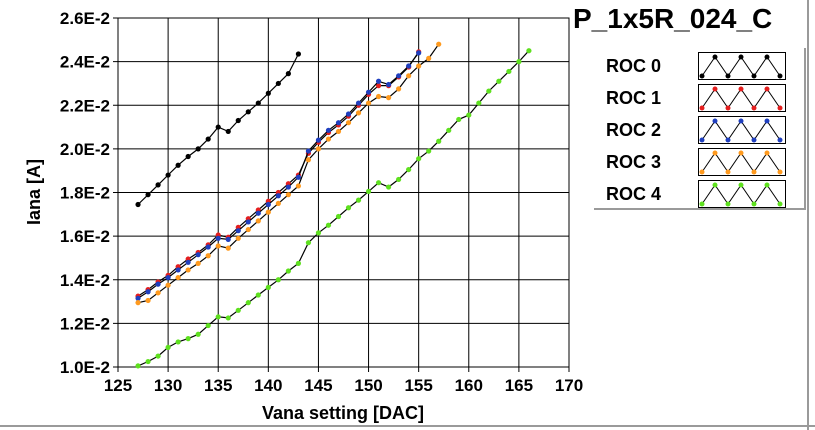  What do you see at coordinates (808, 215) in the screenshot?
I see `window-frame-right` at bounding box center [808, 215].